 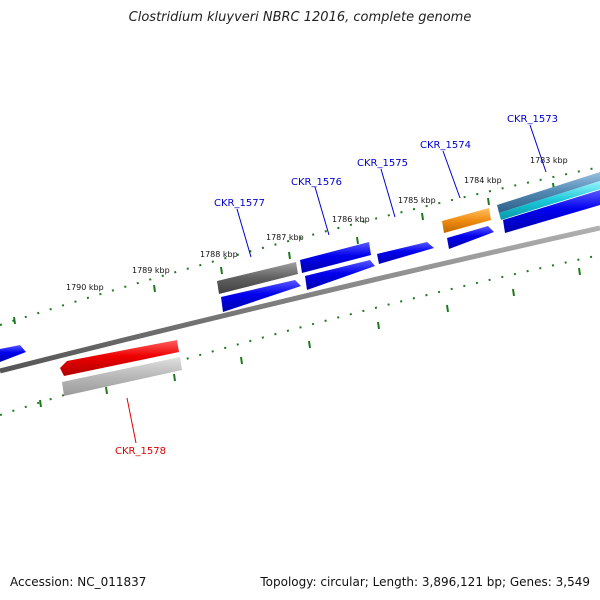 I want to click on gene-ckr-1575-upper, so click(x=405, y=253).